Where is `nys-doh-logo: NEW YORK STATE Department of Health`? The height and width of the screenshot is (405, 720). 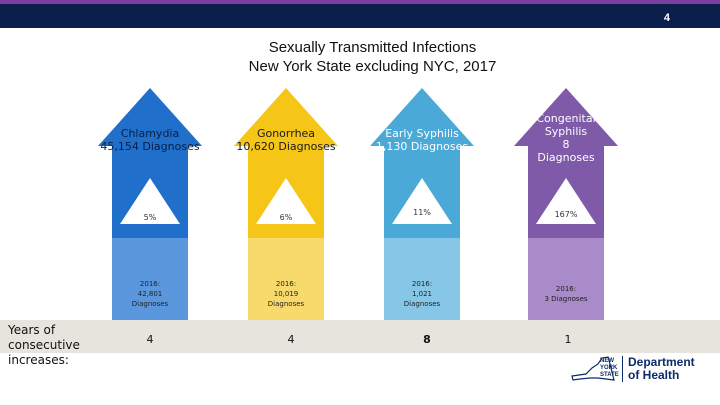
nys-doh-logo: NEW YORK STATE Department of Health is located at coordinates (643, 369).